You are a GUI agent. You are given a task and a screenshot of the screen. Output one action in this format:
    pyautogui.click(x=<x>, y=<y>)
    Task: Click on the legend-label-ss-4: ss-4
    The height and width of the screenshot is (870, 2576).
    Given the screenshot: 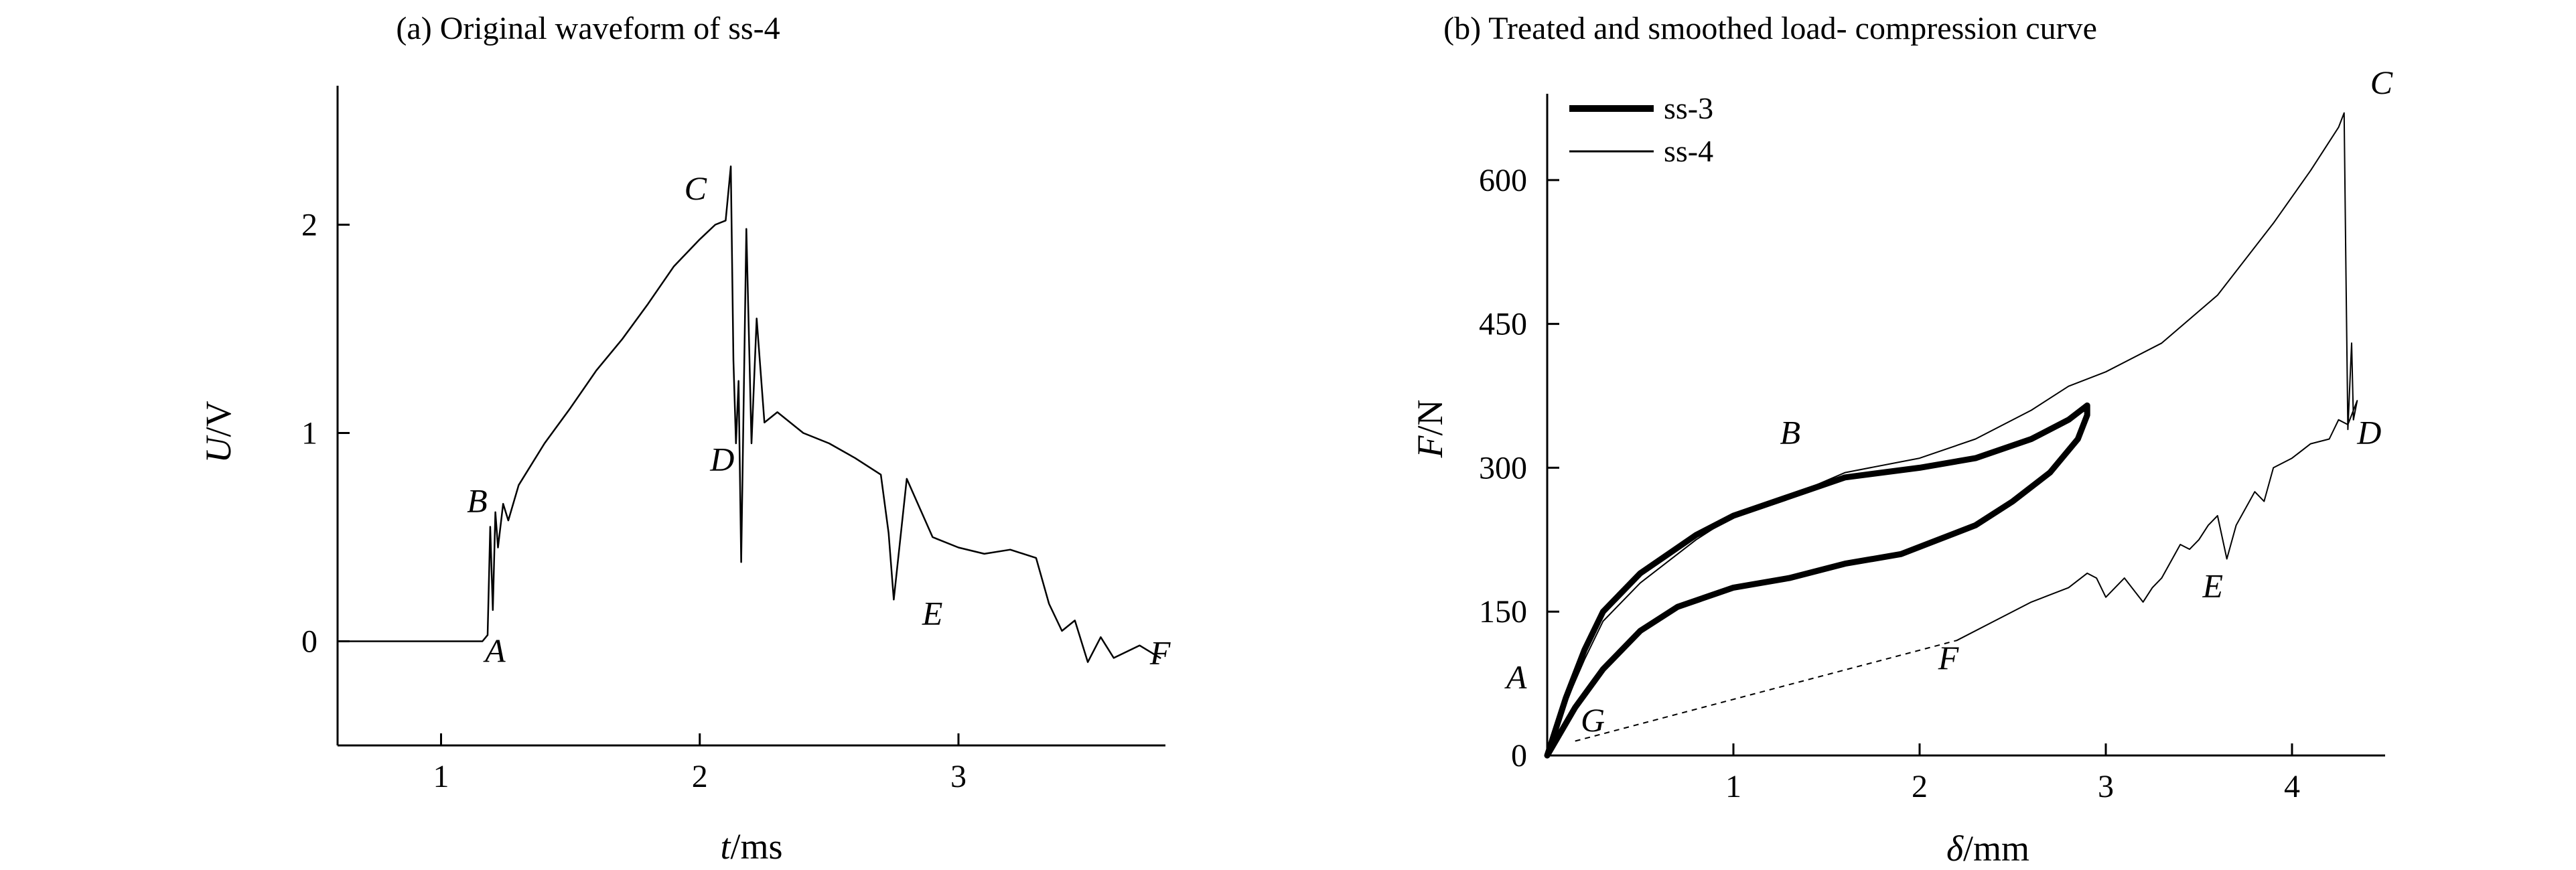 What is the action you would take?
    pyautogui.click(x=1688, y=151)
    